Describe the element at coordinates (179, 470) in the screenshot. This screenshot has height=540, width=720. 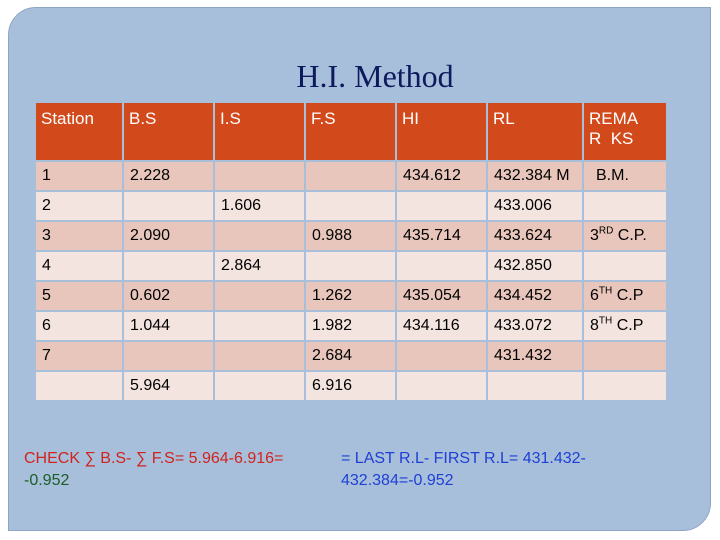
I see `check-bs-fs: CHECK ∑ B.S- ∑ F.S= 5.964-6.916= -0.952` at that location.